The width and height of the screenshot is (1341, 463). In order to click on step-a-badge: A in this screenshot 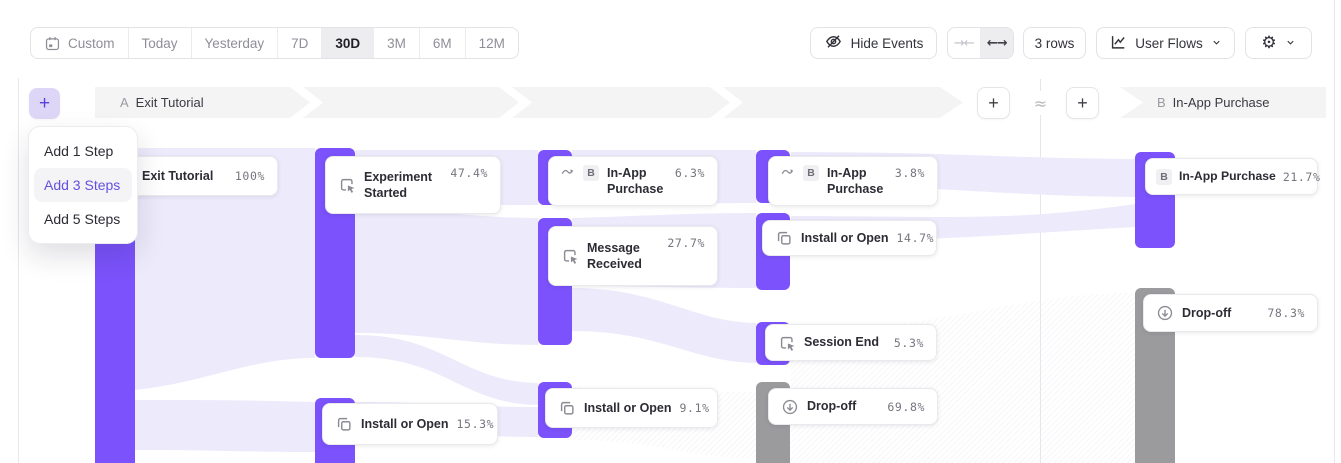, I will do `click(124, 102)`.